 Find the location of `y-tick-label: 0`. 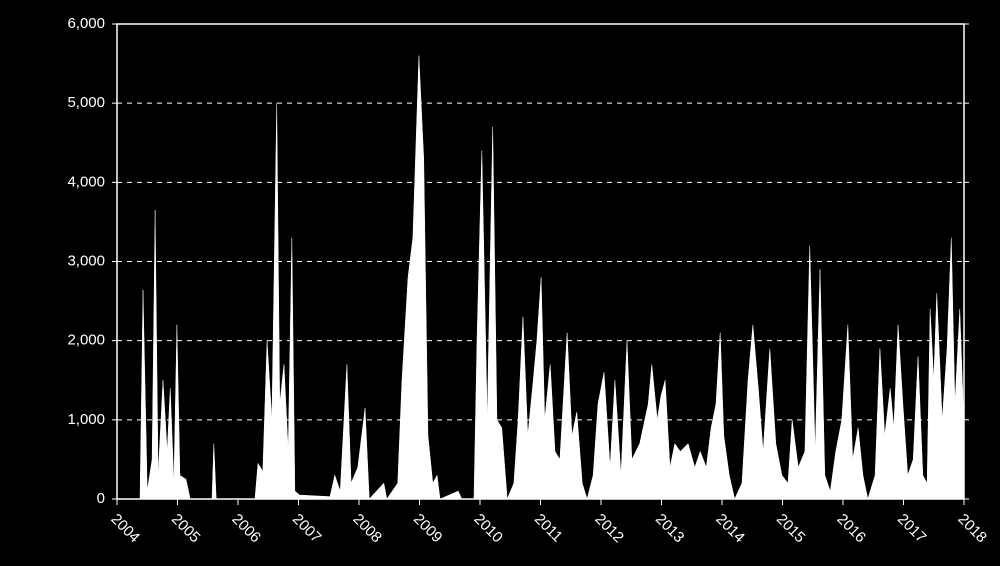

y-tick-label: 0 is located at coordinates (101, 498).